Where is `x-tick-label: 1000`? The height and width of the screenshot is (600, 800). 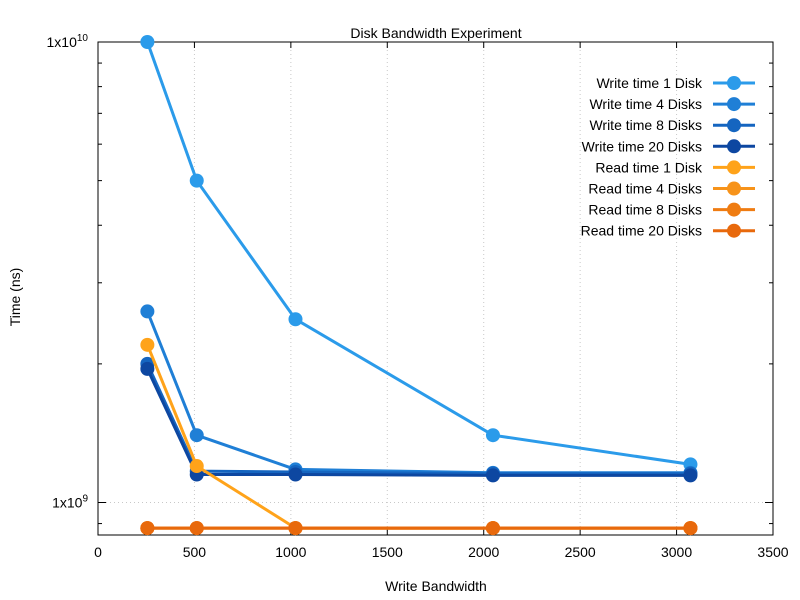 x-tick-label: 1000 is located at coordinates (290, 552).